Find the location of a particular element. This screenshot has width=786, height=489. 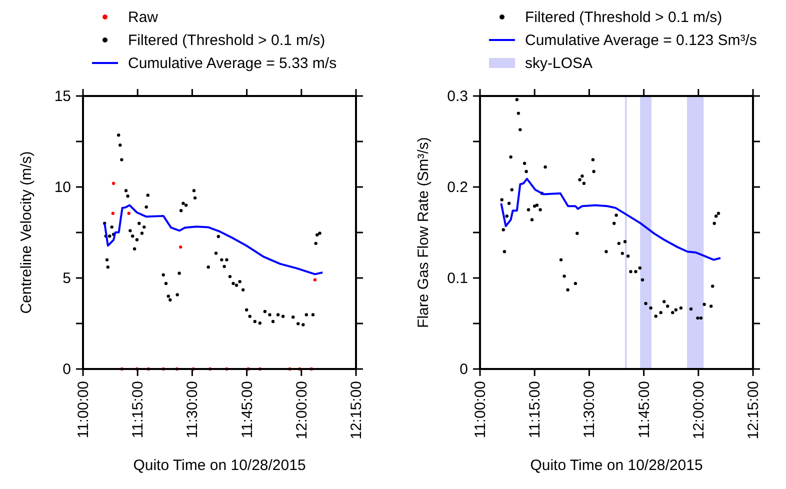

y-axis-title: Flare Gas Flow Rate (Sm³/s) is located at coordinates (423, 232).